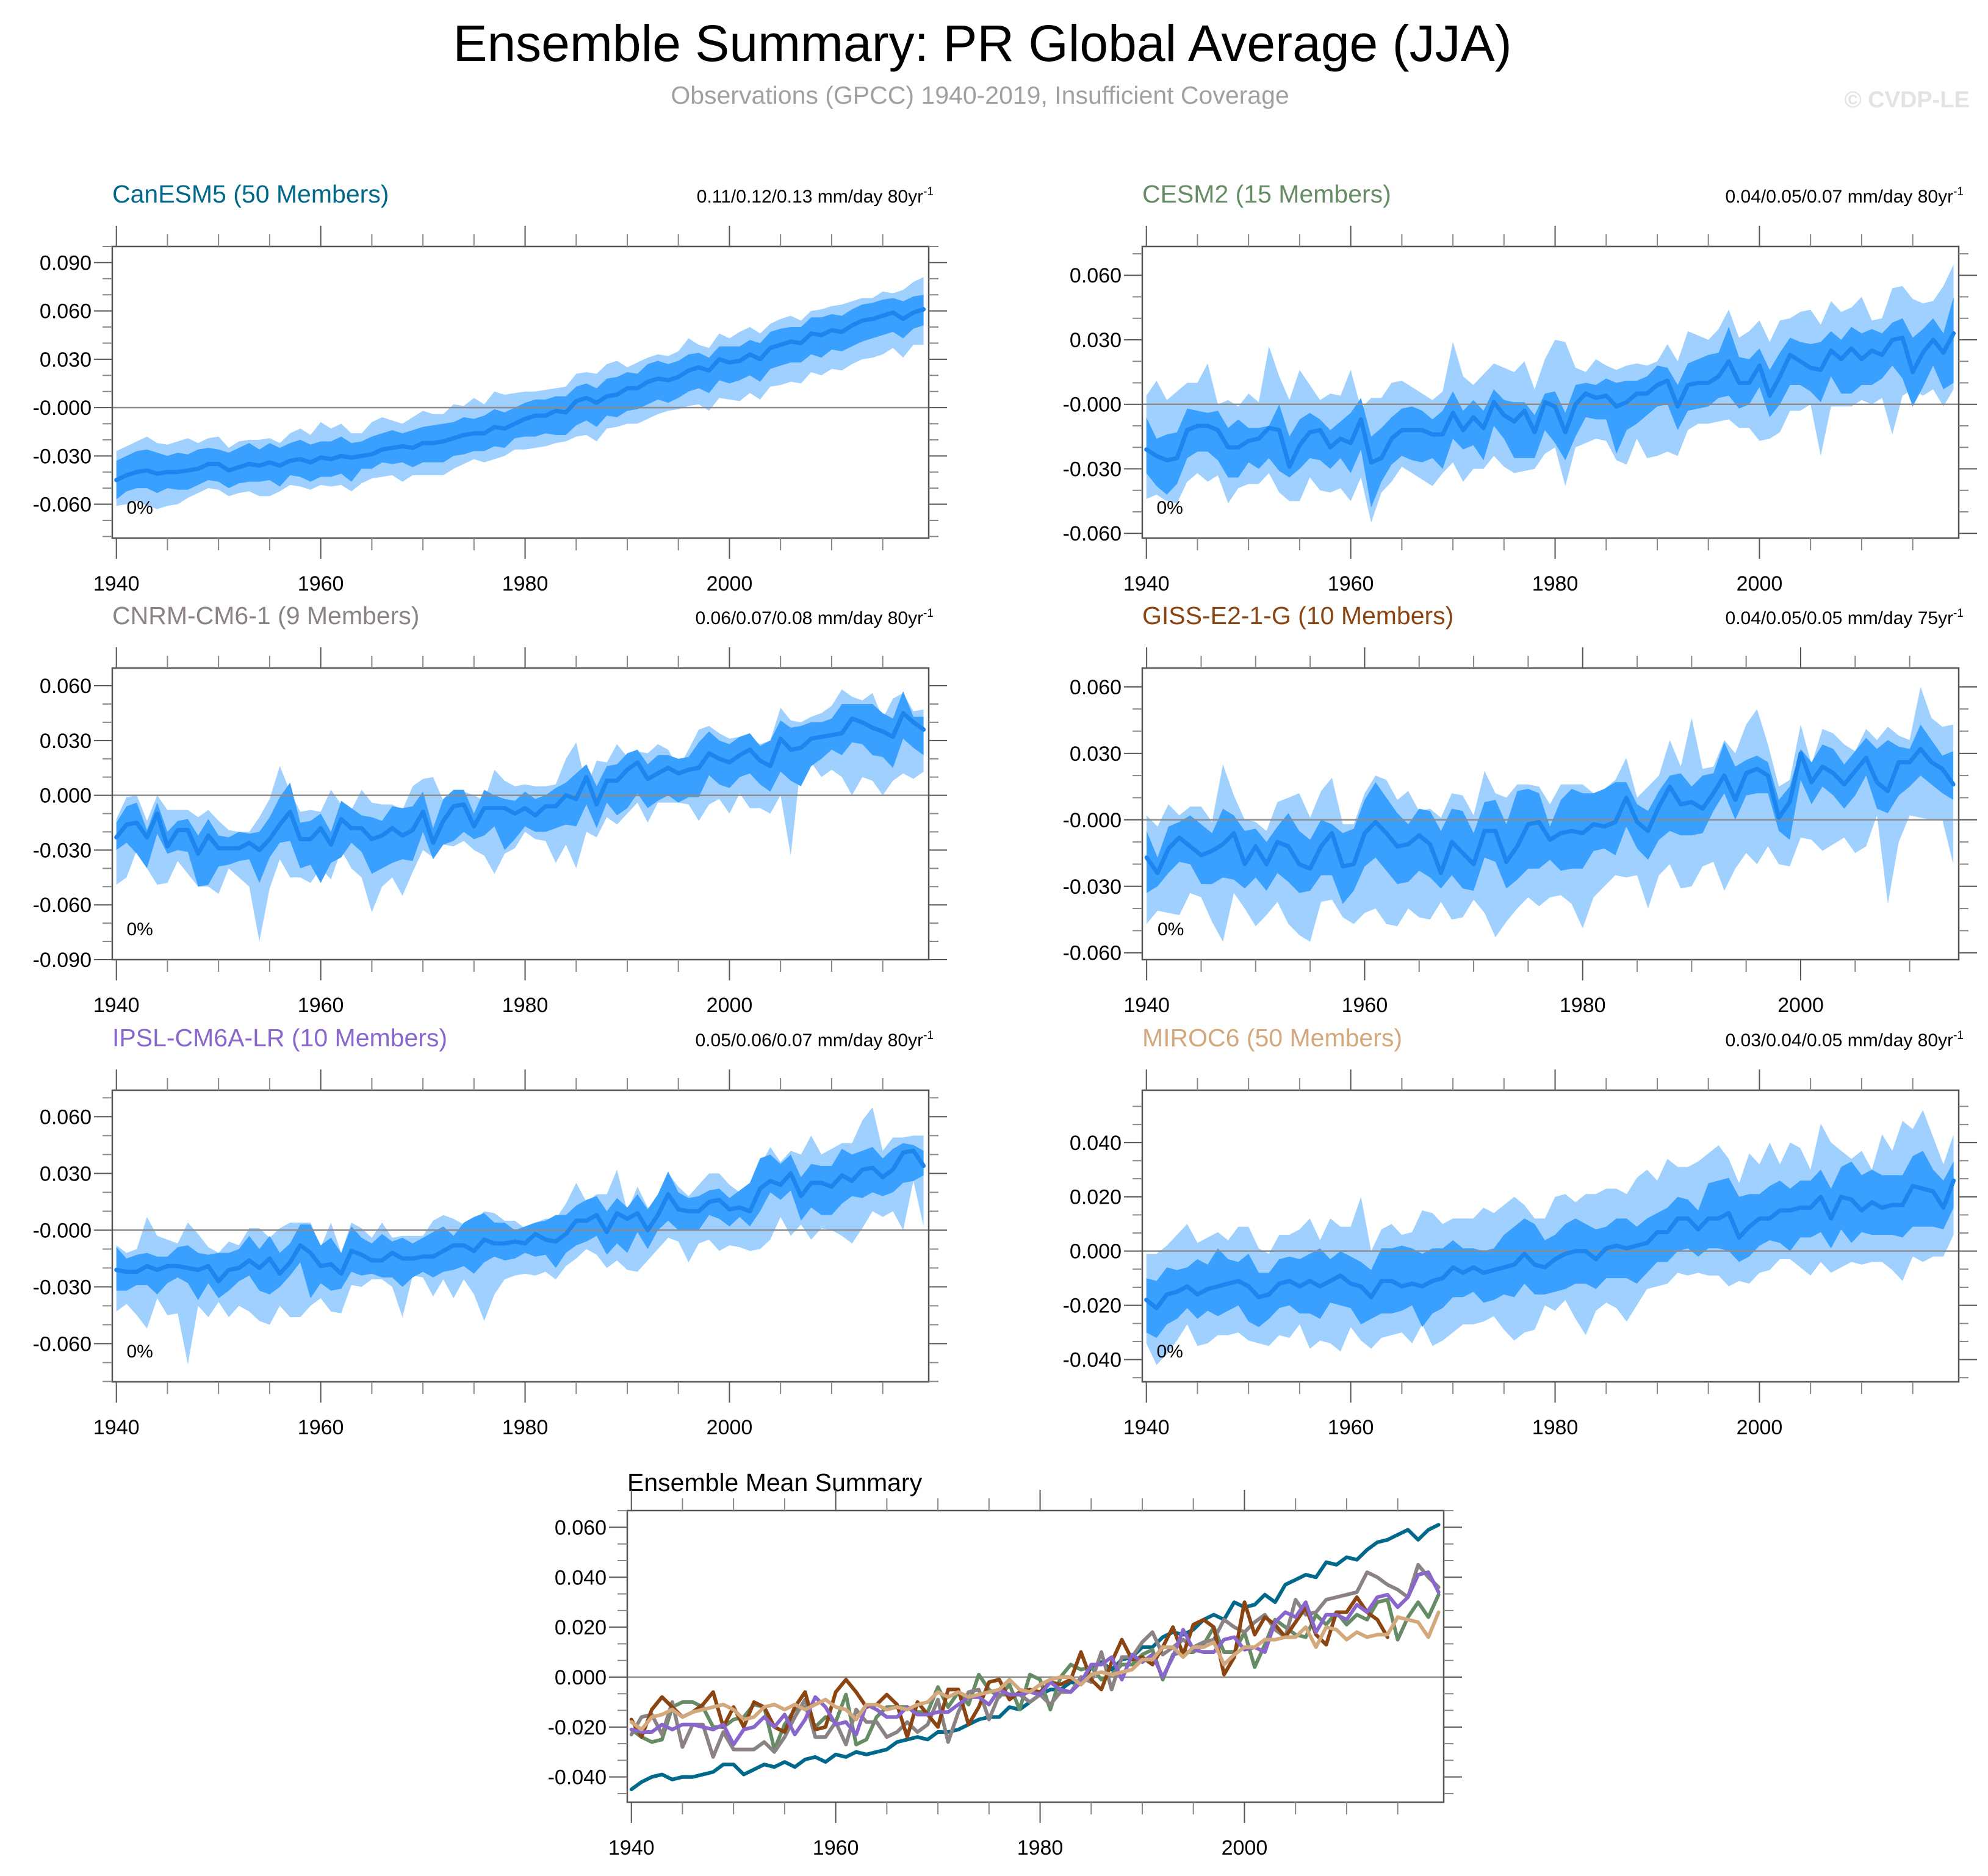  I want to click on trend-value: 0.11/0.12/0.13 mm/day 80yr, so click(810, 197).